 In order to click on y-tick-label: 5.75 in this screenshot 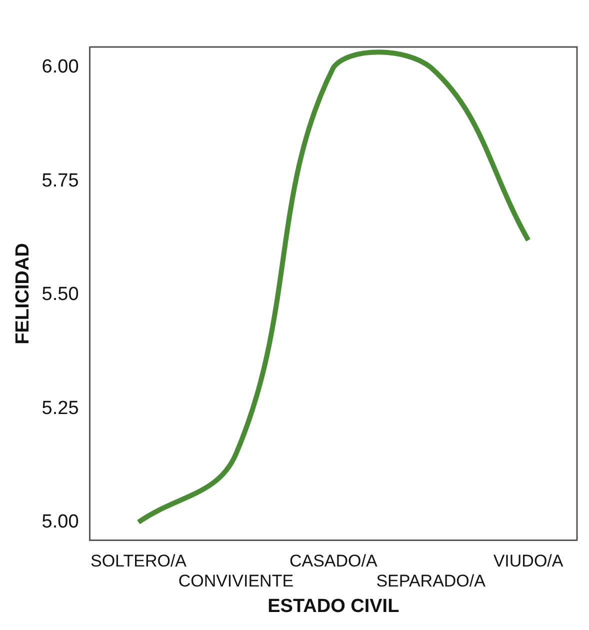, I will do `click(60, 181)`.